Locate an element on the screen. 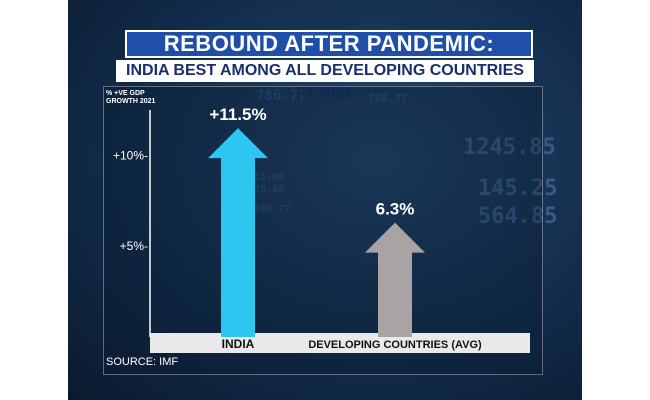  title-banner: REBOUND AFTER PANDEMIC: is located at coordinates (329, 44).